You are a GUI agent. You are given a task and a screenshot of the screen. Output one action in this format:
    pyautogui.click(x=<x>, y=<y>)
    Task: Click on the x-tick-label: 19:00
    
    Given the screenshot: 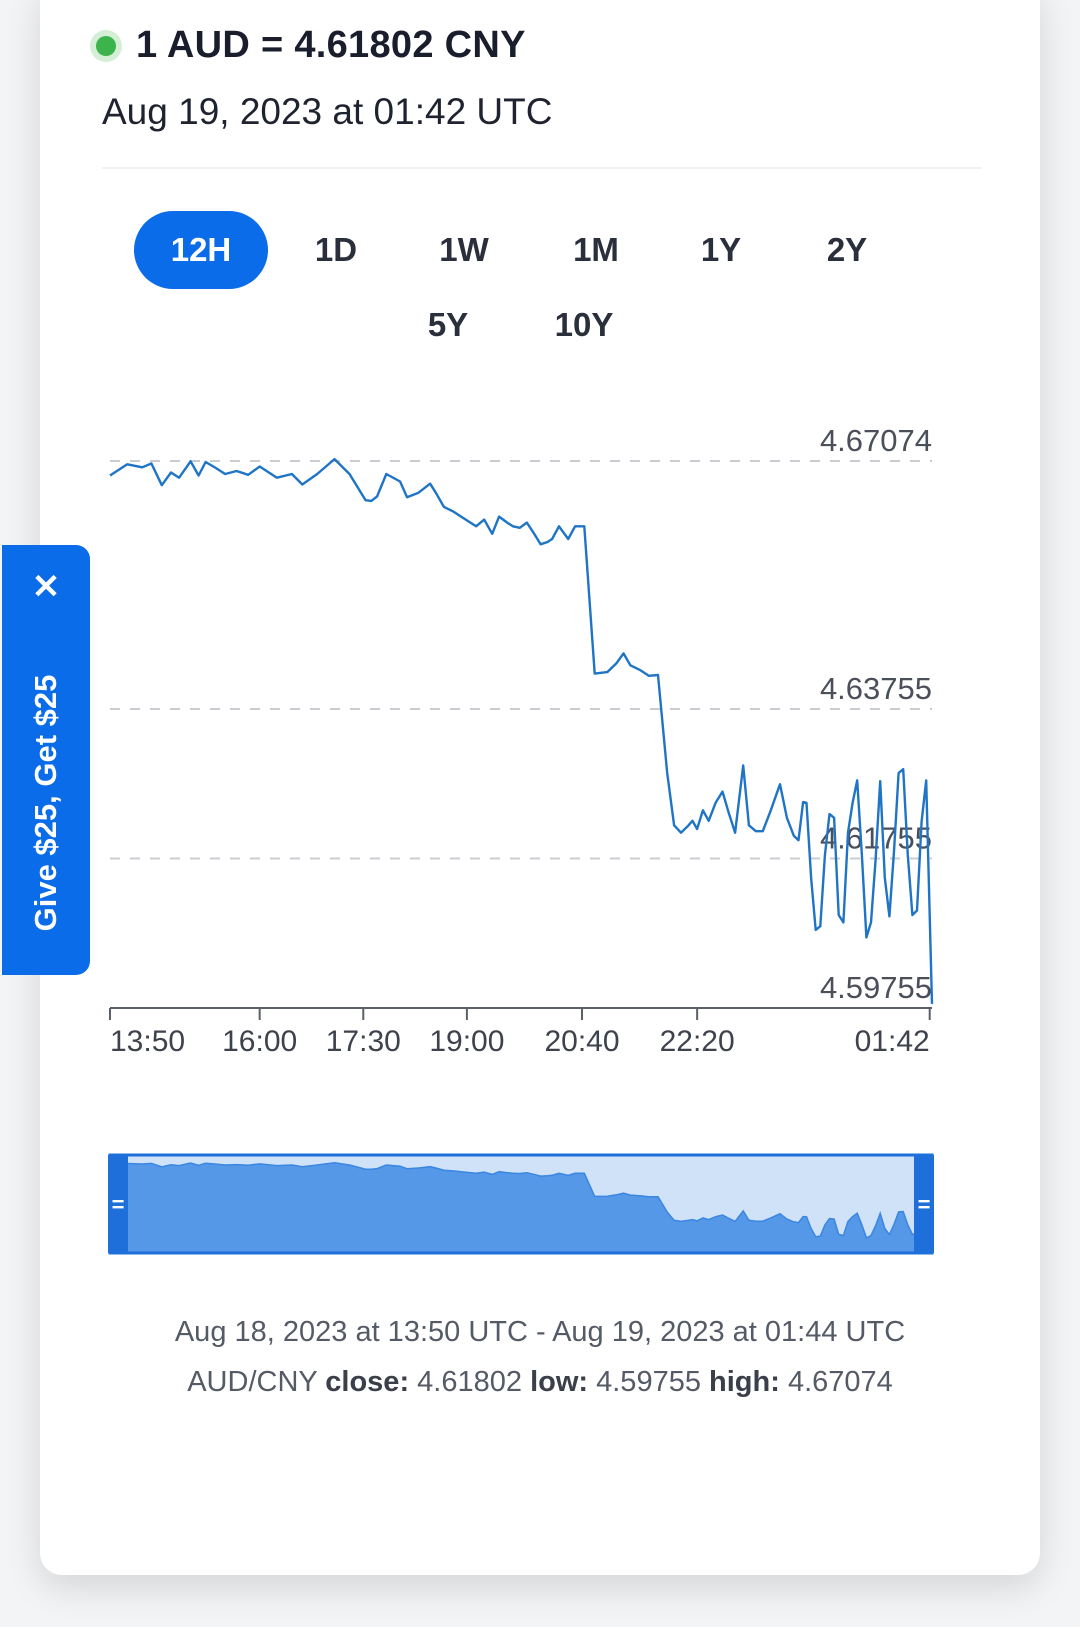 What is the action you would take?
    pyautogui.click(x=466, y=1041)
    